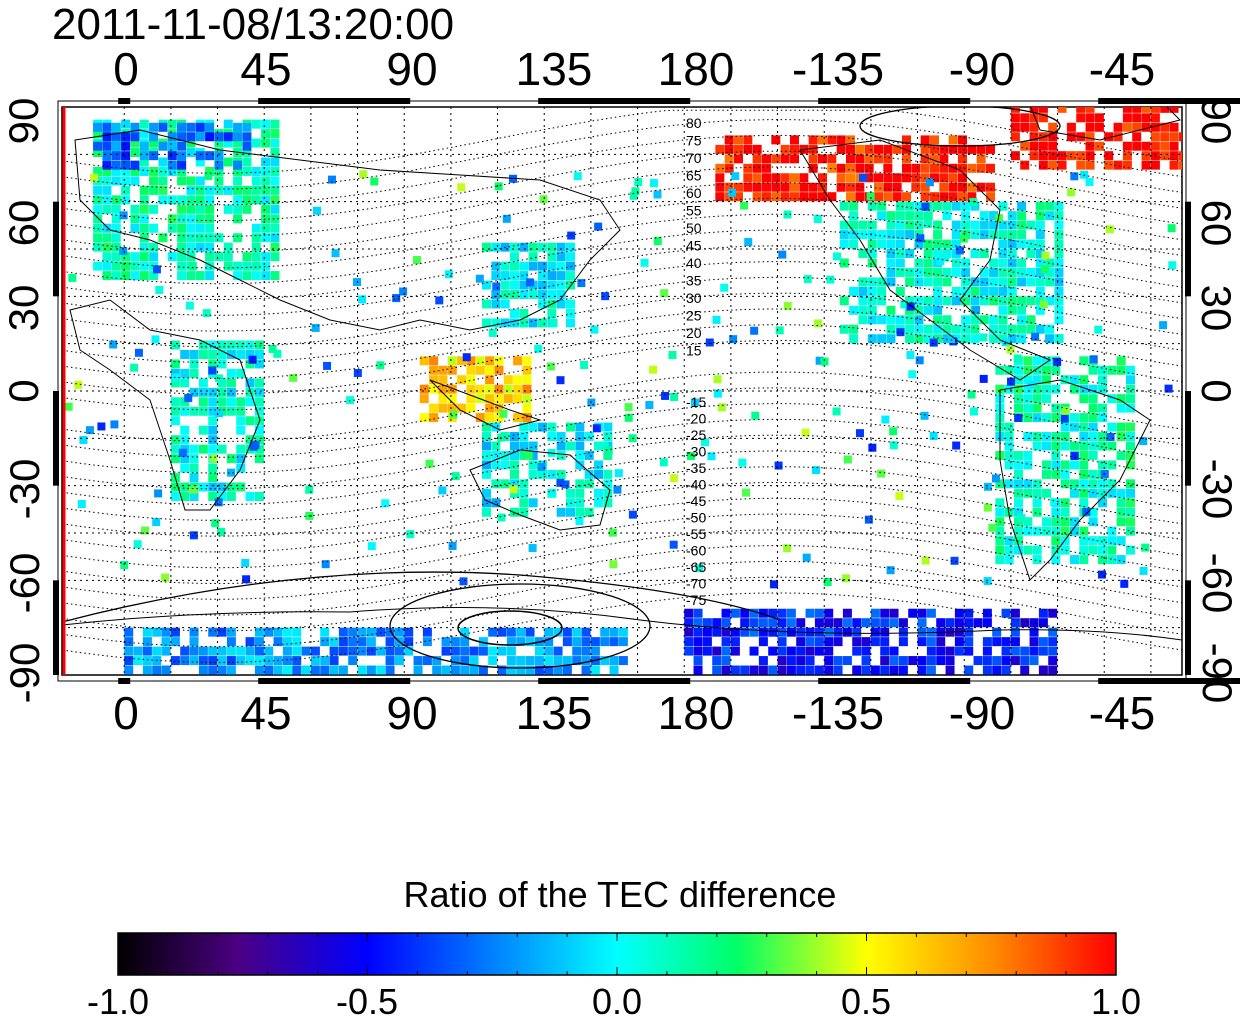 The image size is (1240, 1024). What do you see at coordinates (696, 534) in the screenshot?
I see `contour-label: -55` at bounding box center [696, 534].